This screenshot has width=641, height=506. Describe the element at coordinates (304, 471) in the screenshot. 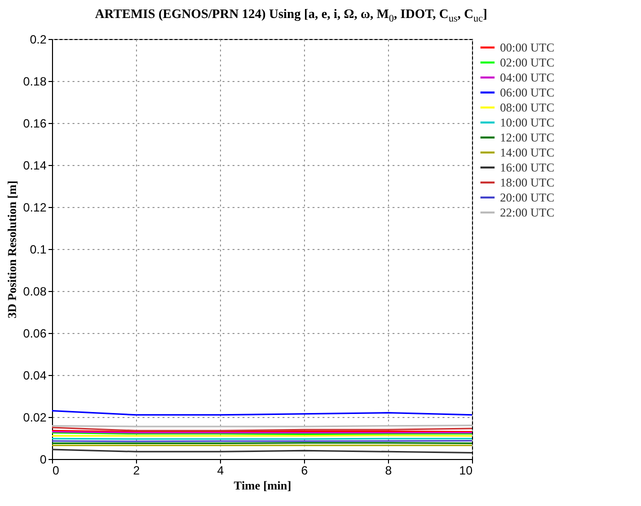

I see `x-tick-label: 6` at that location.